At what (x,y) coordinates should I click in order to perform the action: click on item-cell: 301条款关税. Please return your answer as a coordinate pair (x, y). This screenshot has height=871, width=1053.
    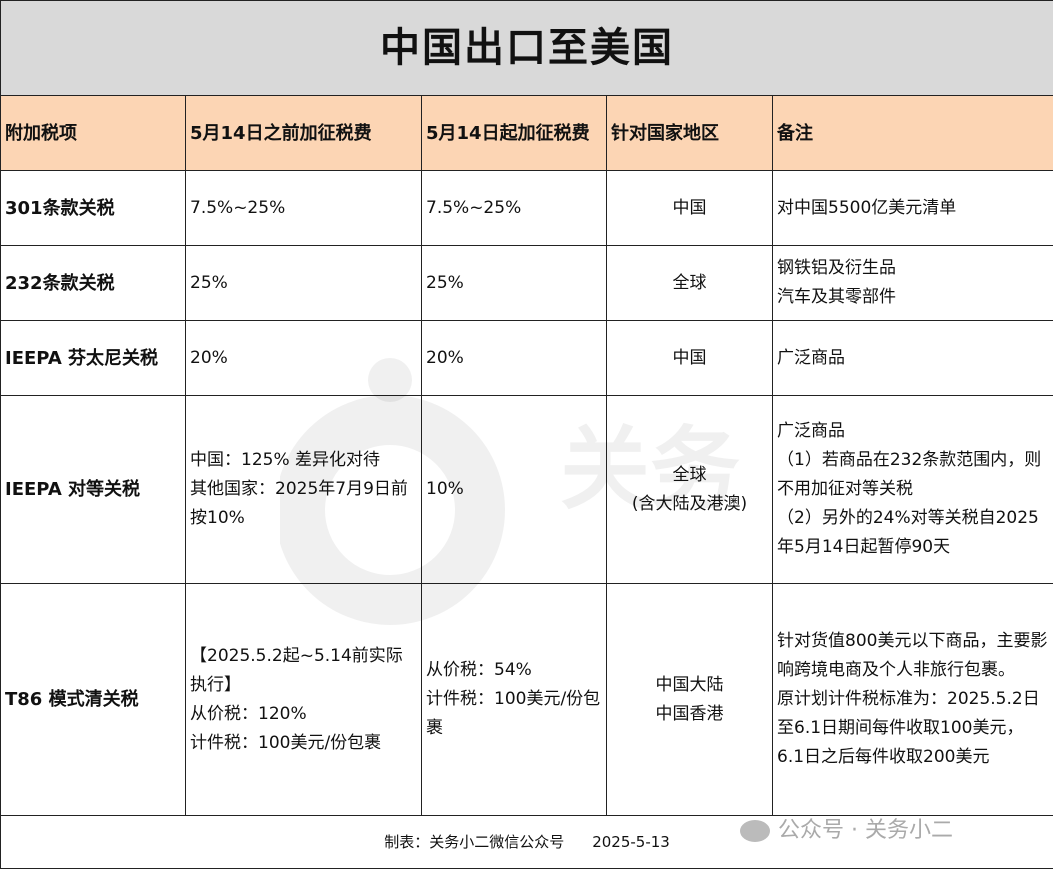
    Looking at the image, I should click on (93, 208).